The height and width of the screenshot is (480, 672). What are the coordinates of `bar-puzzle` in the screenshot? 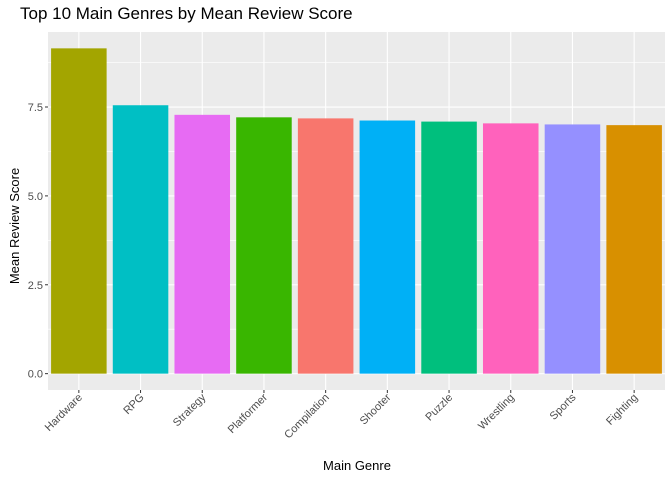 It's located at (449, 247).